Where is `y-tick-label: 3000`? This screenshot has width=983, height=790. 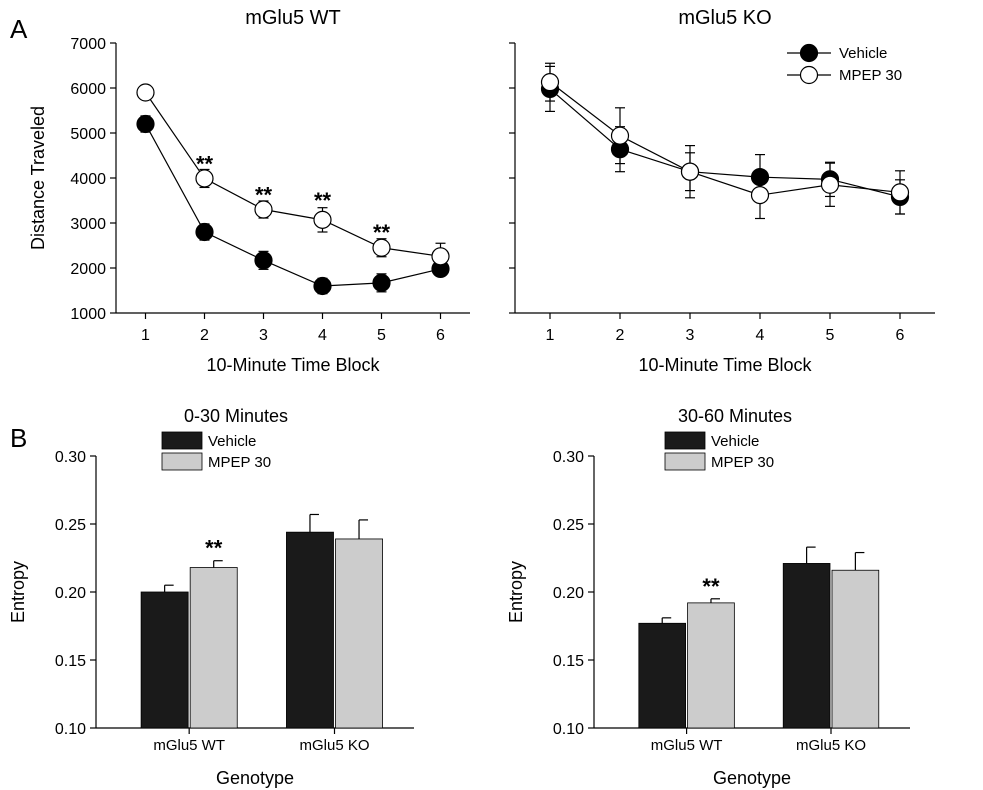
y-tick-label: 3000 is located at coordinates (88, 224).